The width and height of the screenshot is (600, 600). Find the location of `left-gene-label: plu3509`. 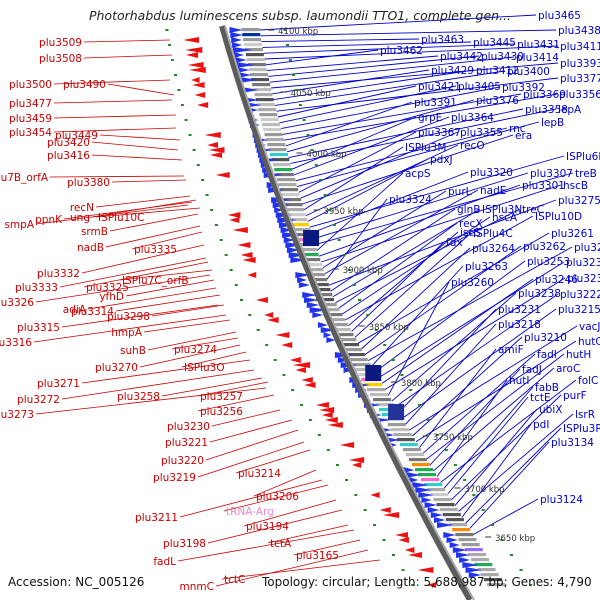

left-gene-label: plu3509 is located at coordinates (60, 43).